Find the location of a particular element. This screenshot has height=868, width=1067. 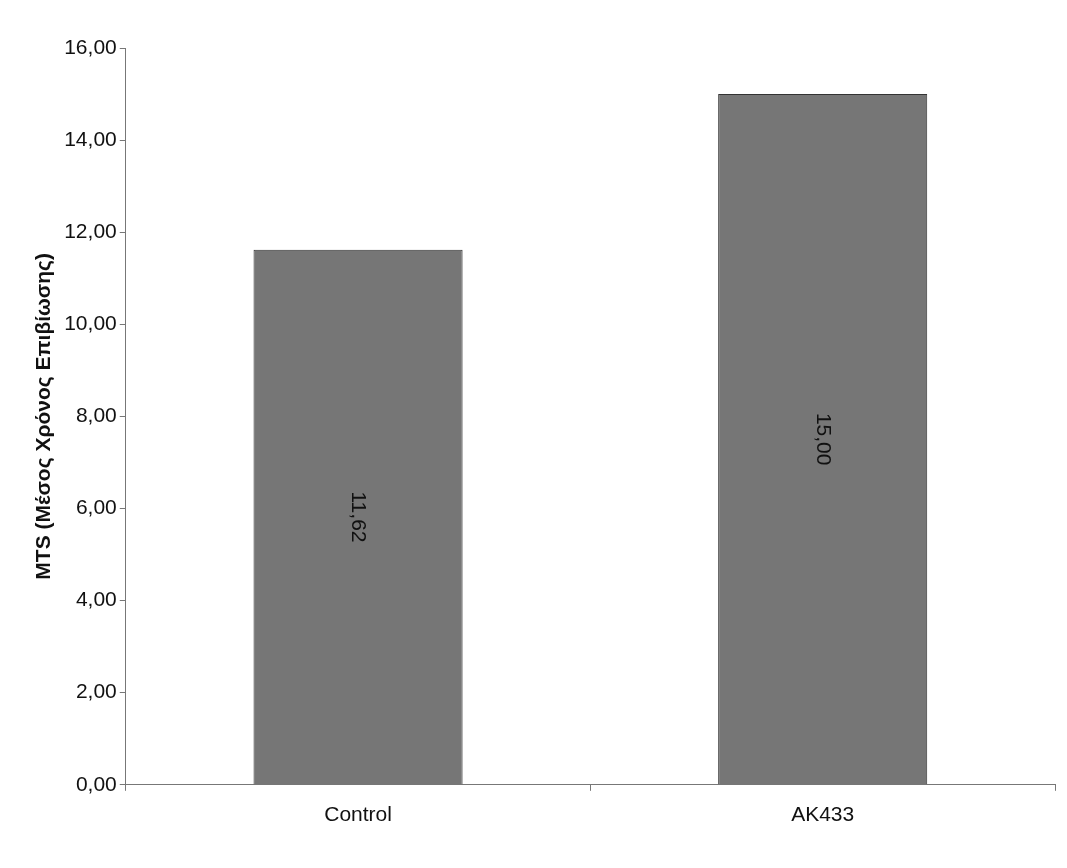

y-tick-label: 14,00 is located at coordinates (90, 138).